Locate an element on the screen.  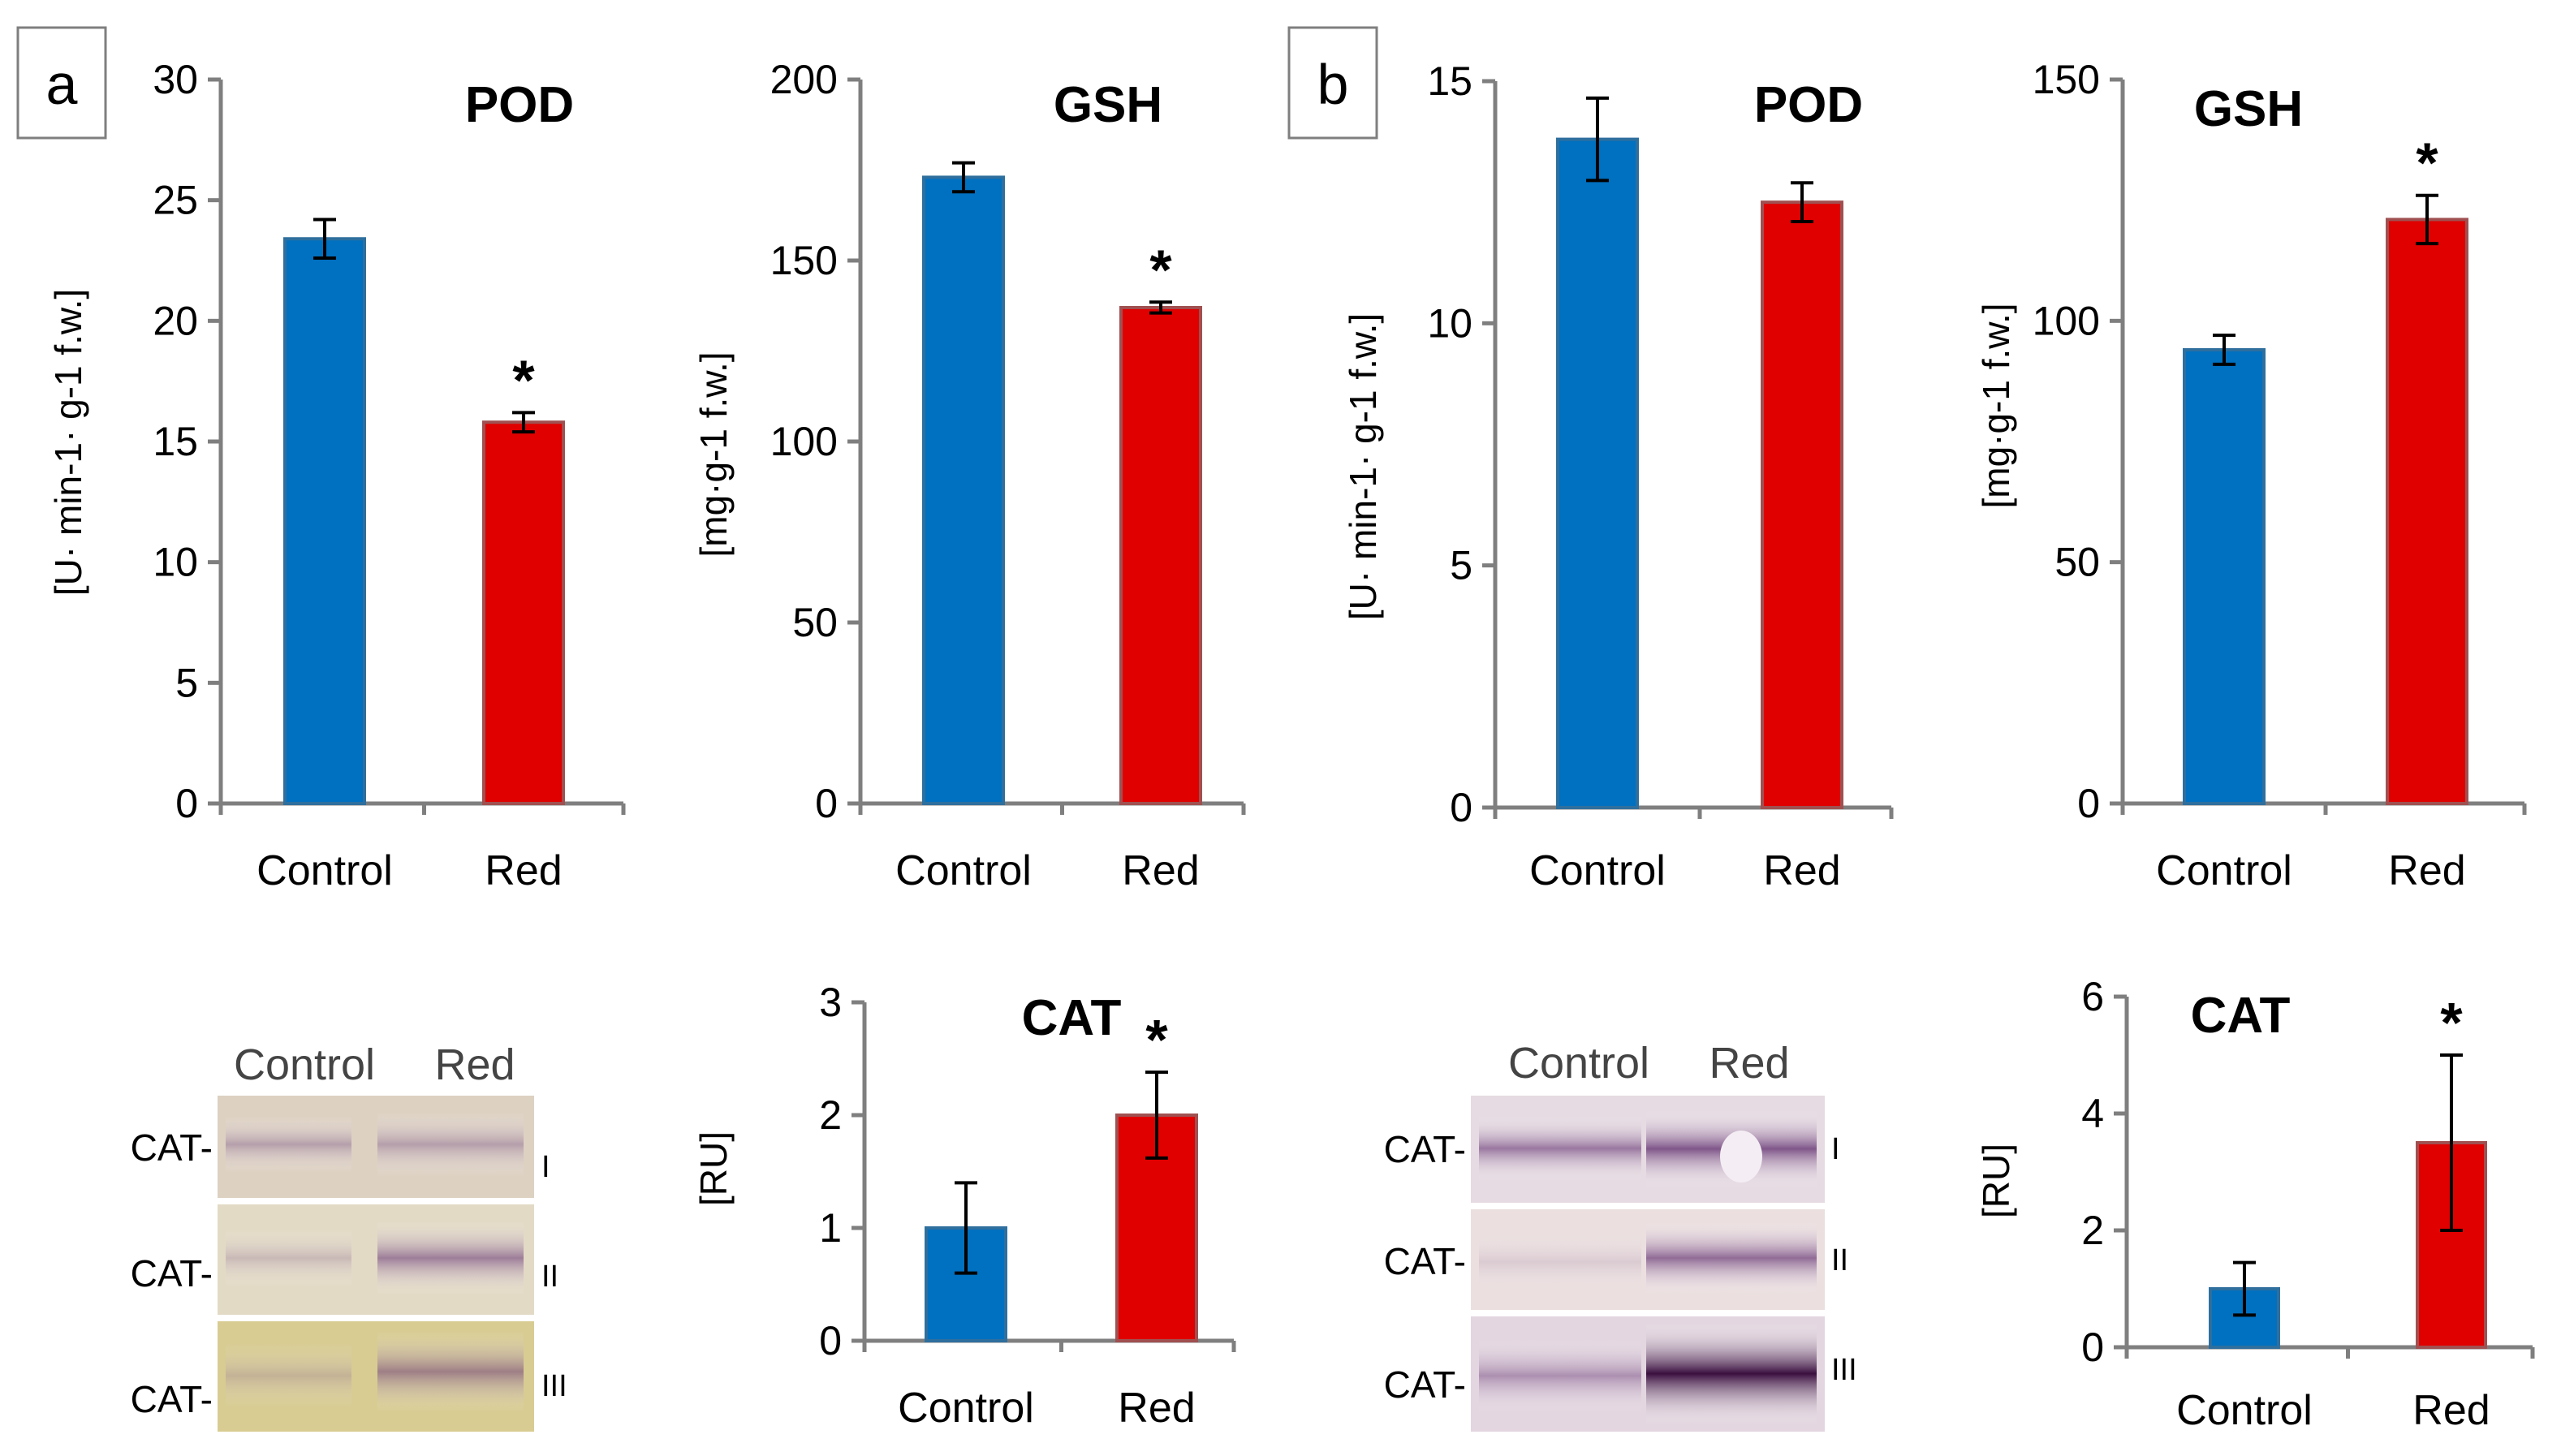
panel-label-a: a is located at coordinates (61, 83).